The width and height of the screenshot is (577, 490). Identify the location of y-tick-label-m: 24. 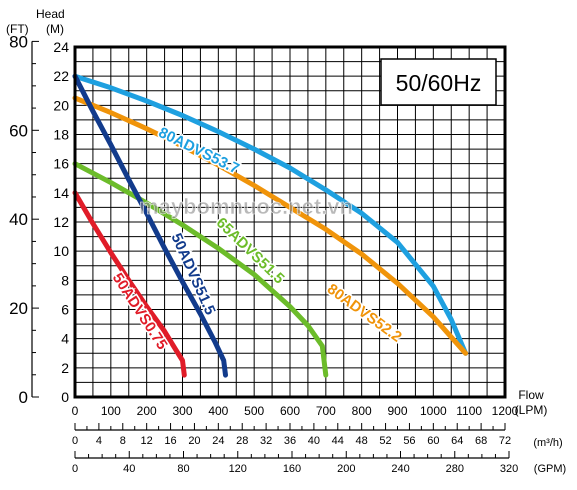
(61, 47).